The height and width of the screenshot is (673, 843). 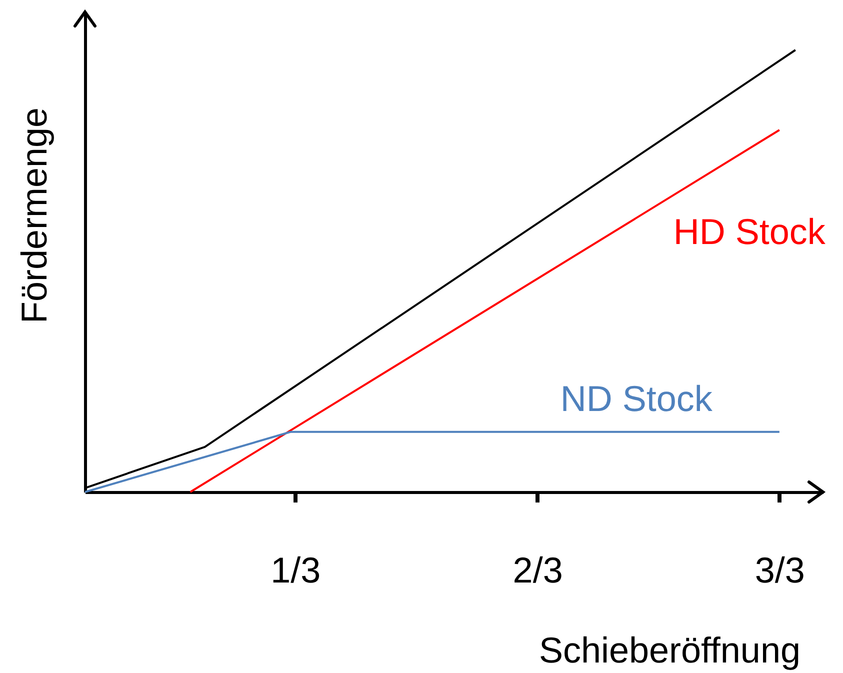 I want to click on series-label: ND Stock, so click(x=637, y=398).